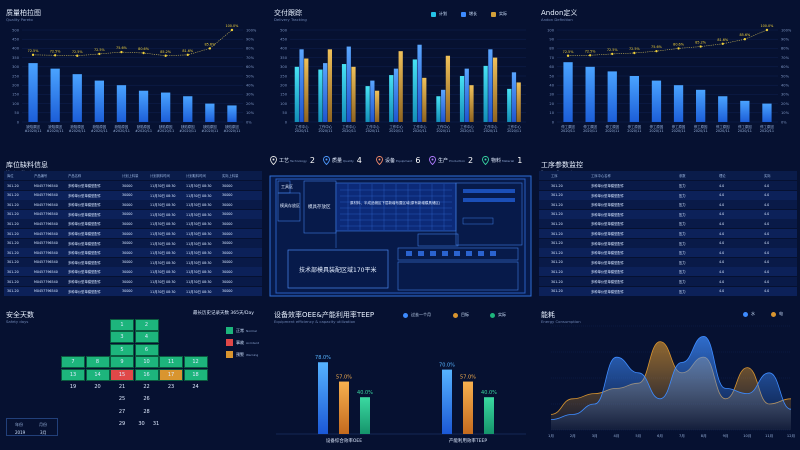  I want to click on calendar-day: 18, so click(195, 374).